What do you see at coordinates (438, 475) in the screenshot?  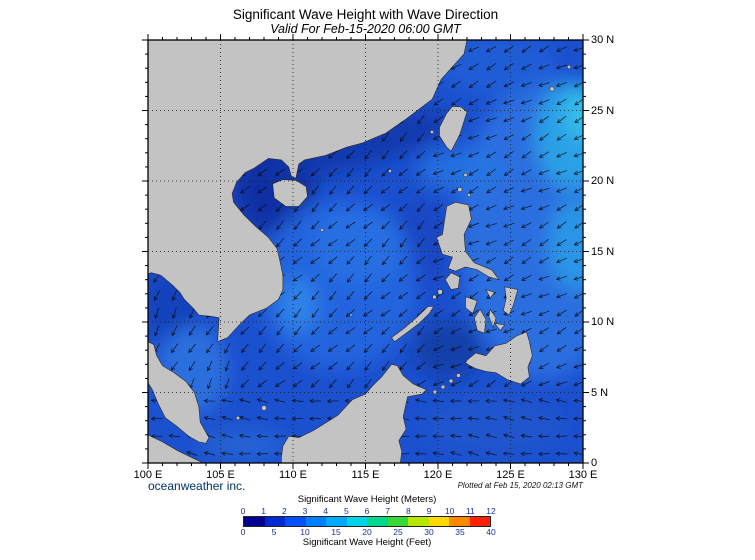 I see `lon-label-120e: 120 E` at bounding box center [438, 475].